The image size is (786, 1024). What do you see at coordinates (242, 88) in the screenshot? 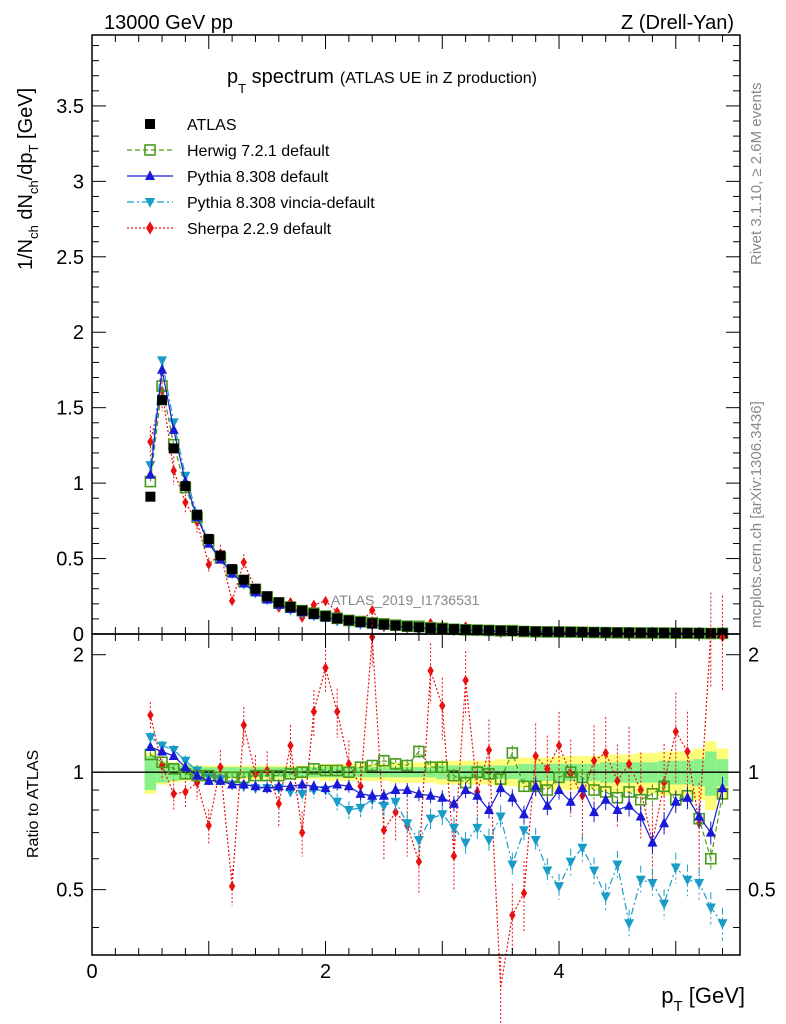
I see `title-sub: T` at bounding box center [242, 88].